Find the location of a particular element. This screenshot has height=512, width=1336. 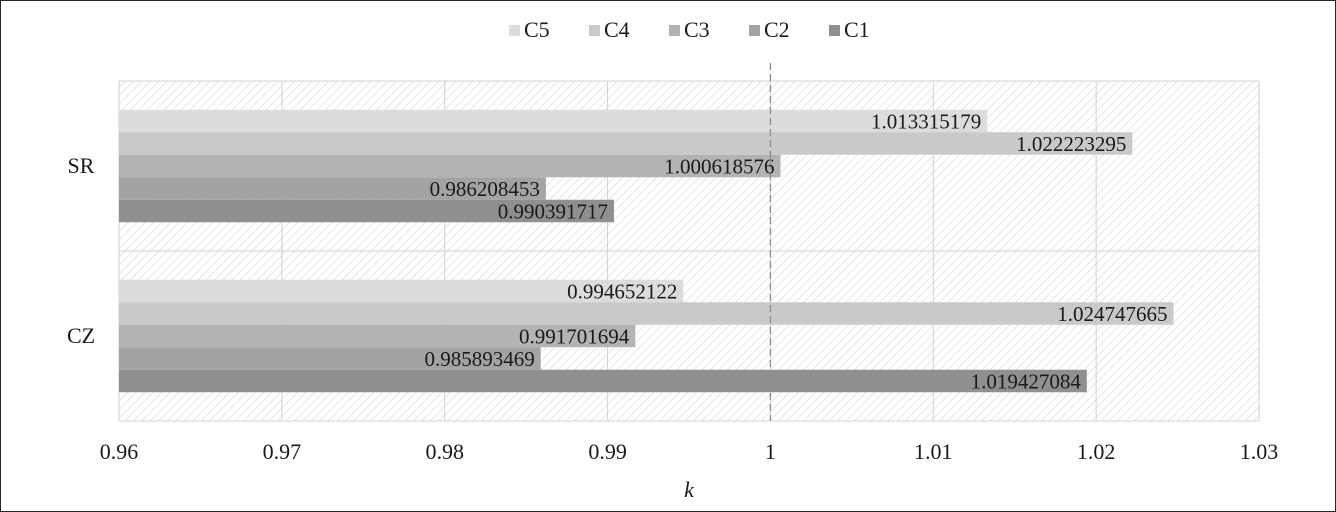

legend-swatch-c4 is located at coordinates (594, 30).